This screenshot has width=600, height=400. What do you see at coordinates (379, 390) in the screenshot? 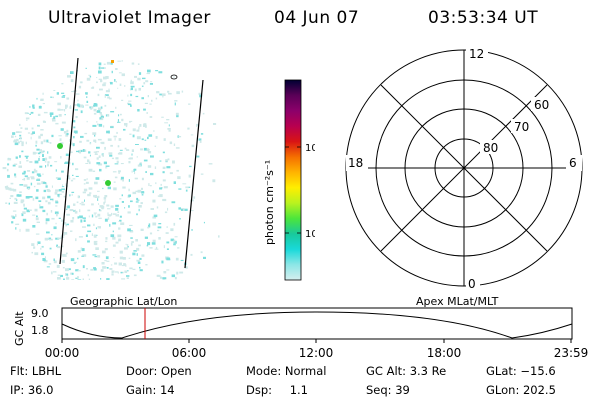
I see `info-seq-label: Seq:` at bounding box center [379, 390].